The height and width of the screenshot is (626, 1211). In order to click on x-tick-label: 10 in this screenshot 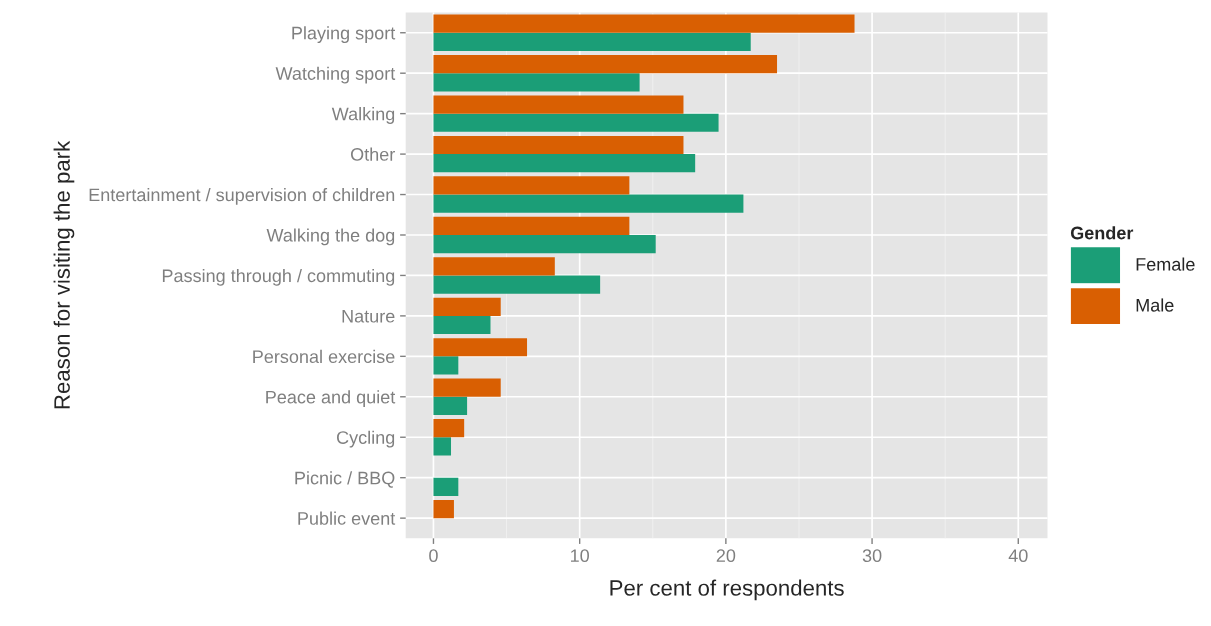, I will do `click(580, 556)`.